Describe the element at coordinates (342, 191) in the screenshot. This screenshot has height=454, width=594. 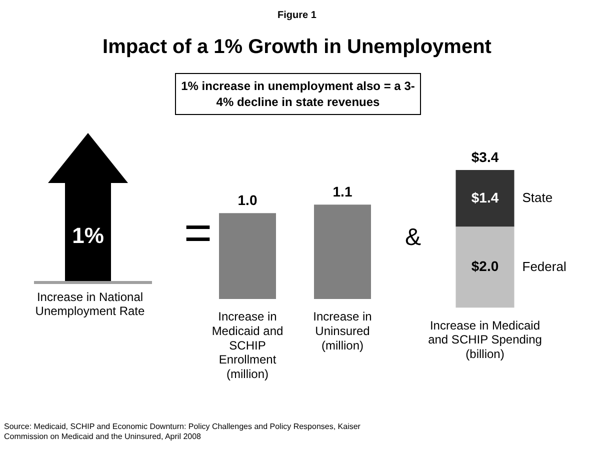
I see `data-label: 1.1` at that location.